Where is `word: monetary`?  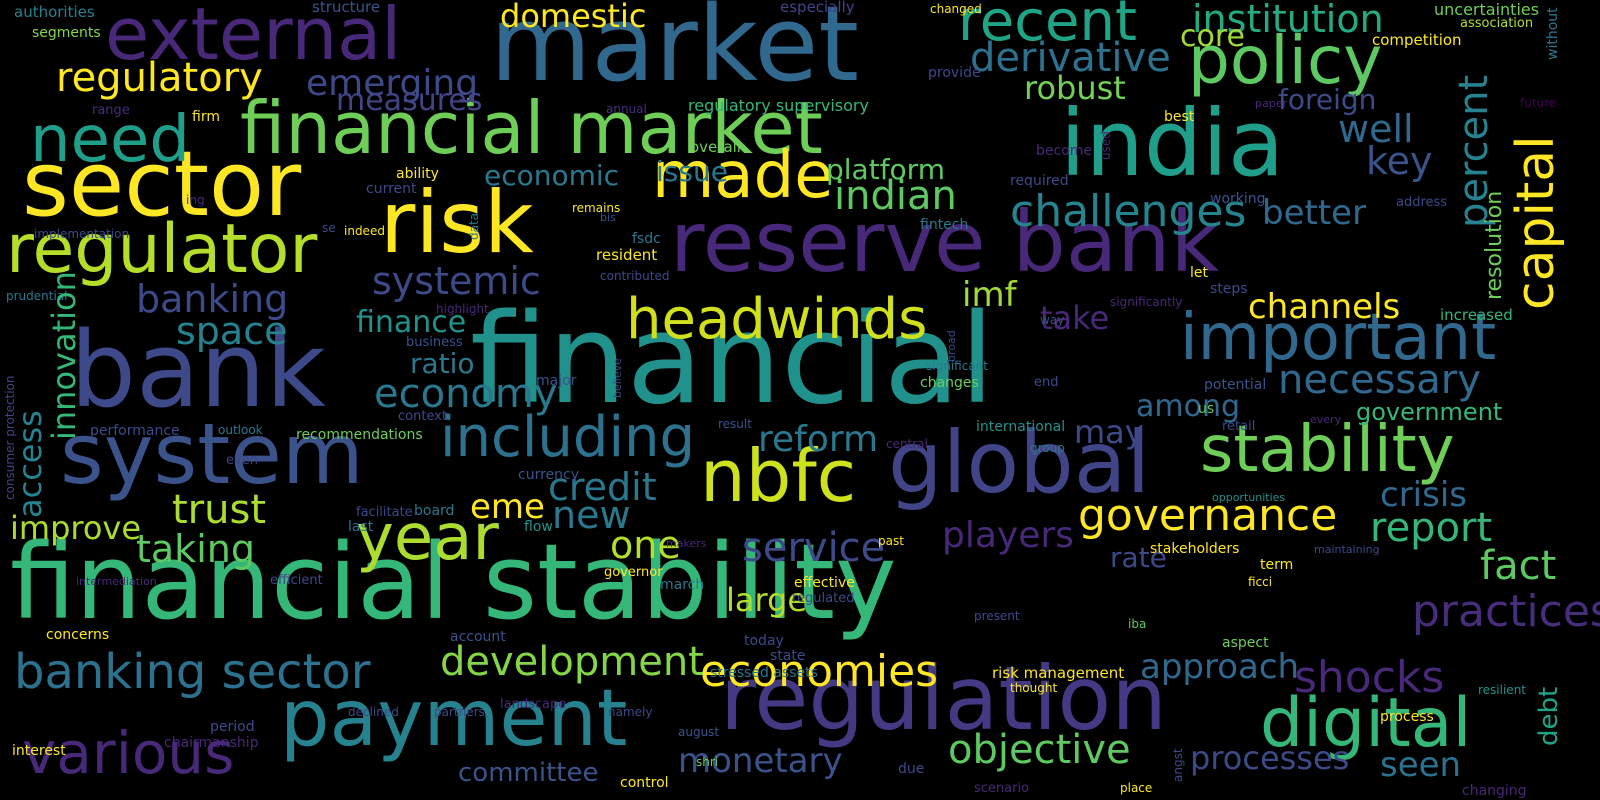 word: monetary is located at coordinates (760, 761).